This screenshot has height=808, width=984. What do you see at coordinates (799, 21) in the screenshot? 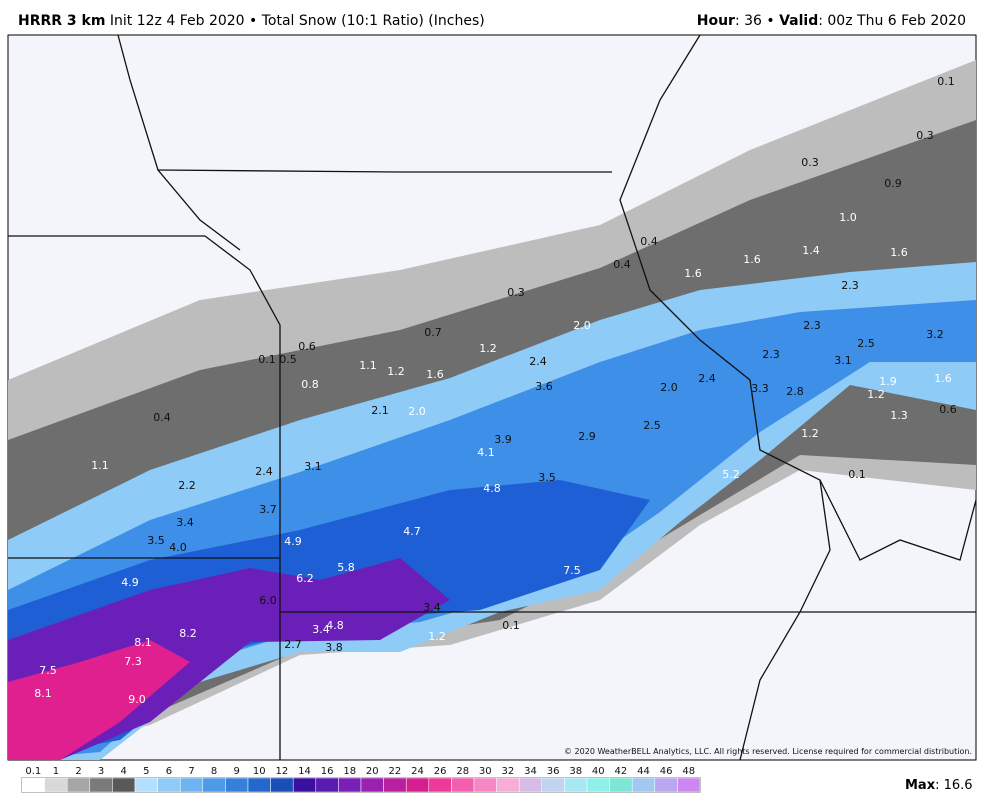
I see `valid-label: Valid` at bounding box center [799, 21].